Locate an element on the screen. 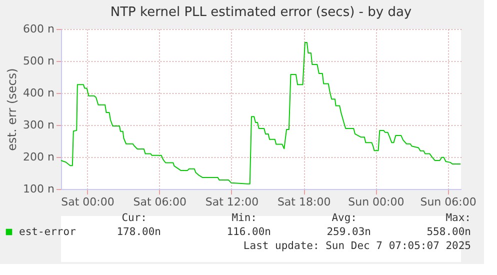 This screenshot has height=275, width=497. text: Avg: is located at coordinates (344, 218).